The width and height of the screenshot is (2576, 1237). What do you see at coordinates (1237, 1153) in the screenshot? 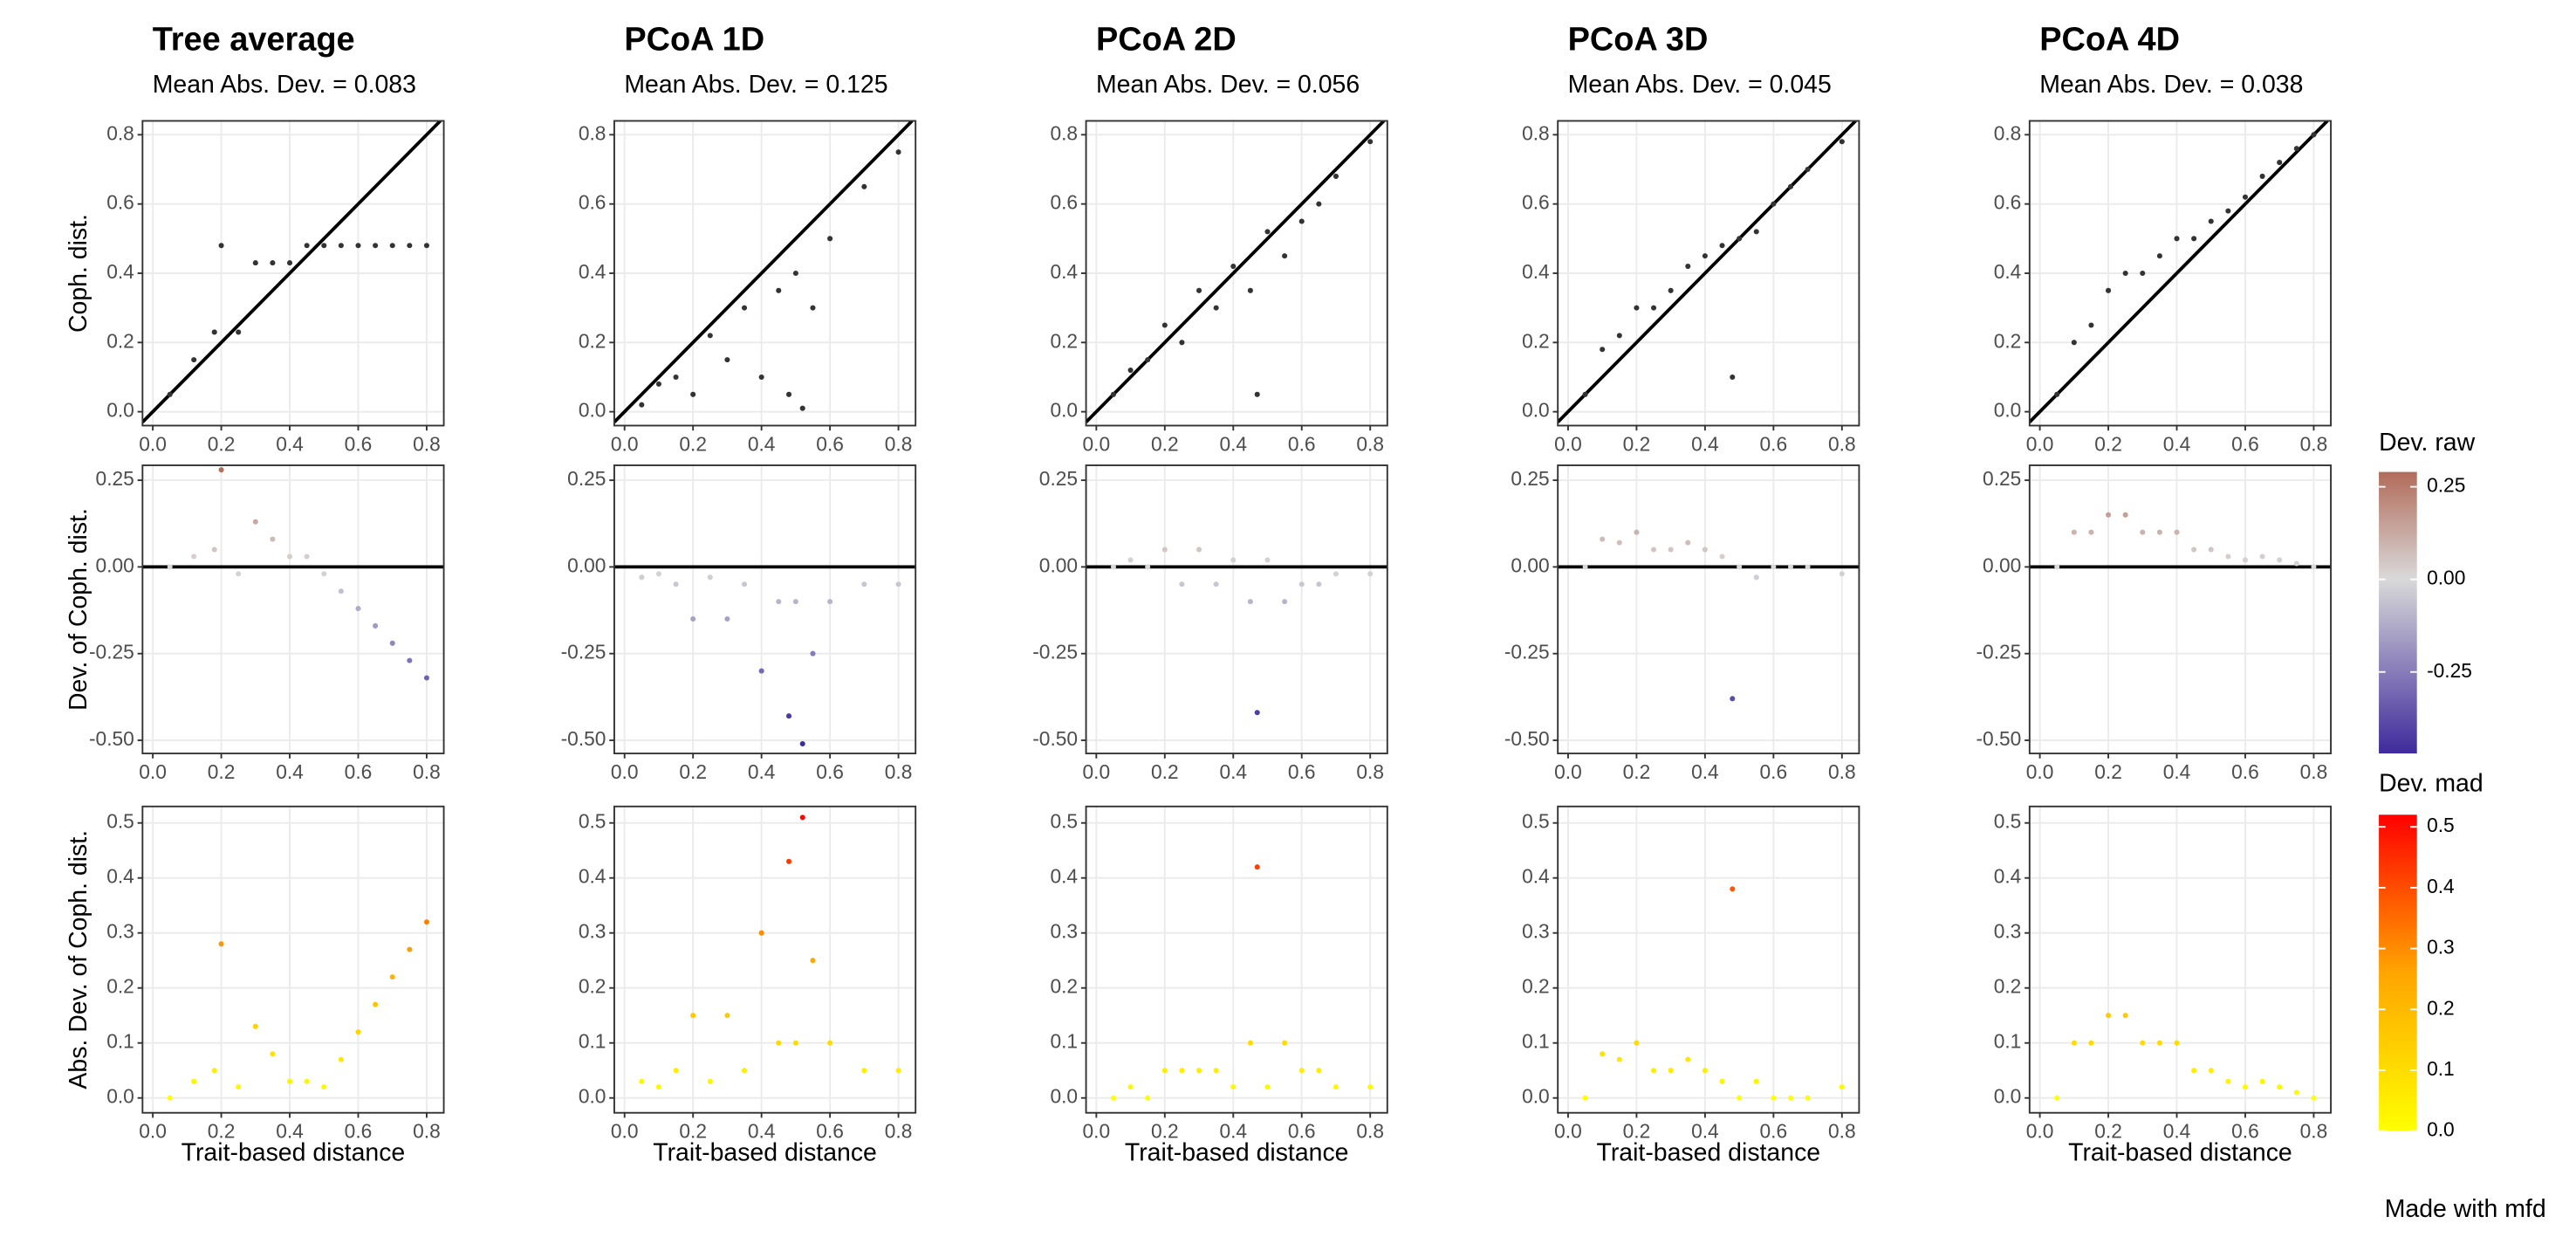
I see `x-axis-title: Trait-based distance` at bounding box center [1237, 1153].